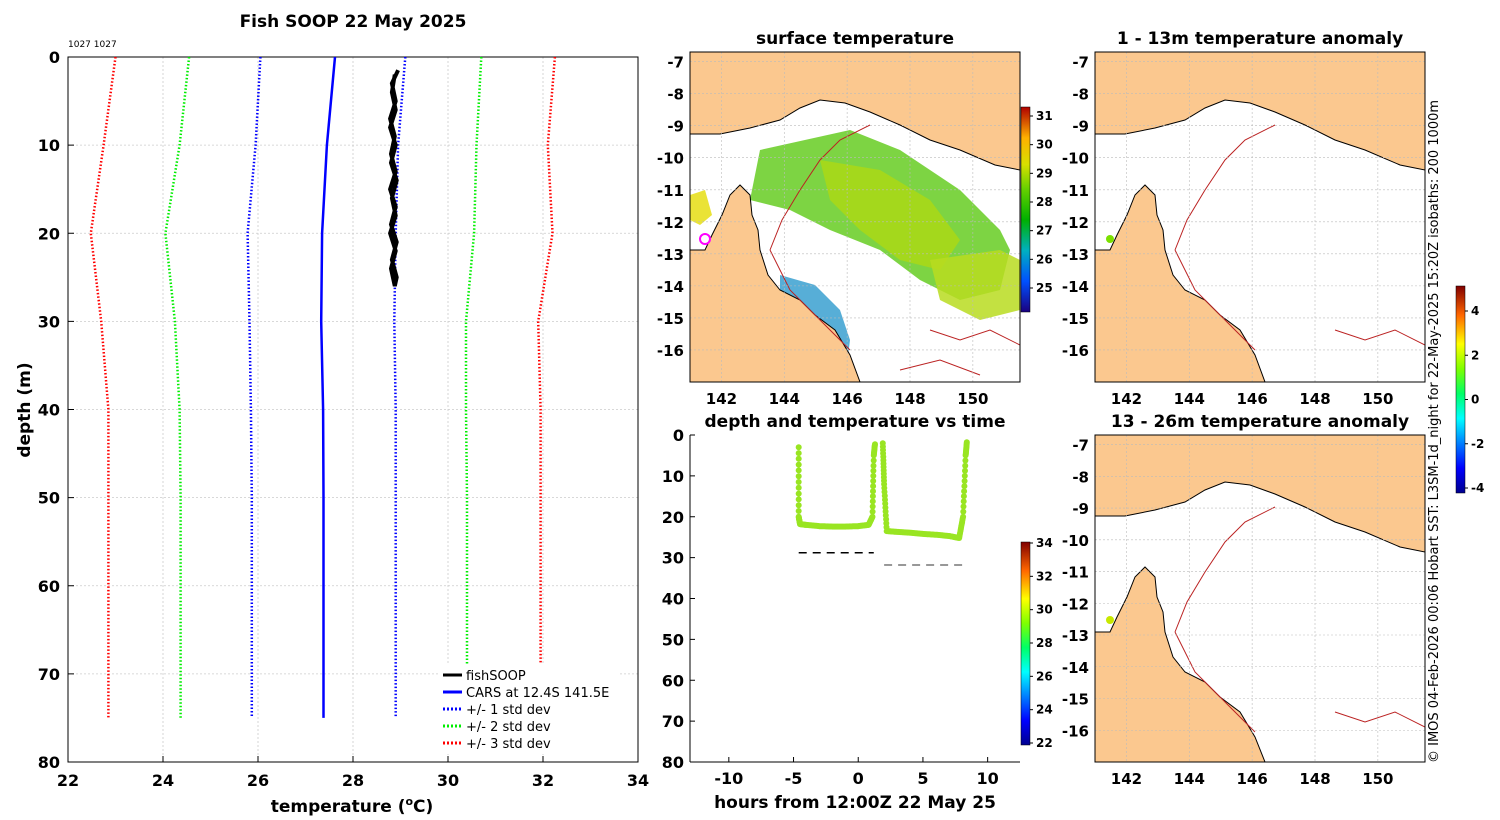 Image resolution: width=1500 pixels, height=820 pixels. What do you see at coordinates (49, 410) in the screenshot?
I see `profile-ytick-label: 40` at bounding box center [49, 410].